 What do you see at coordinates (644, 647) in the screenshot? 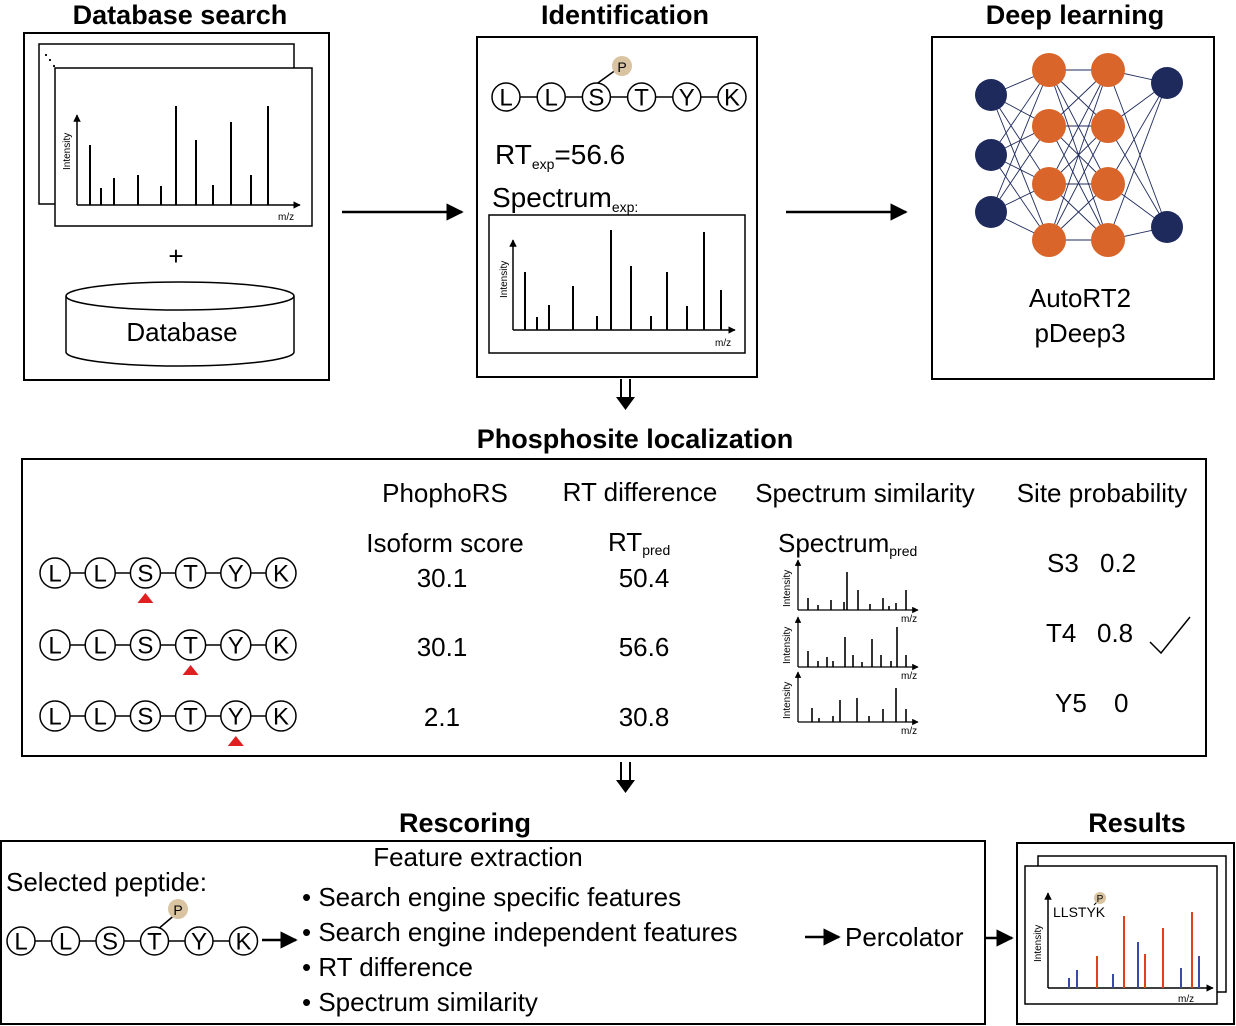
I see `rt-pred-row-2: 56.6` at bounding box center [644, 647].